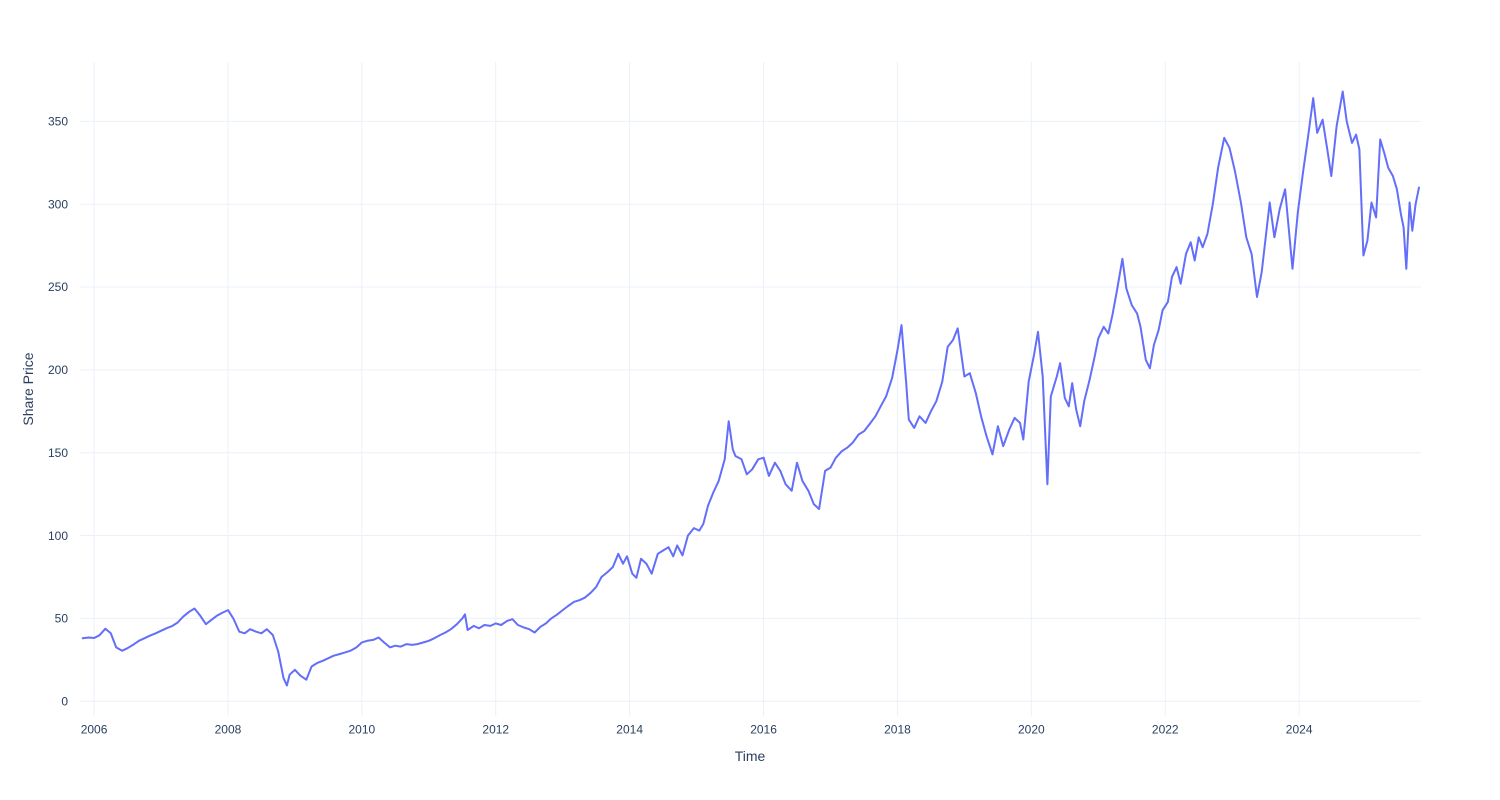  Describe the element at coordinates (58, 412) in the screenshot. I see `y-axis-tick-labels: 0 50 100 150 200 250 300 350` at that location.